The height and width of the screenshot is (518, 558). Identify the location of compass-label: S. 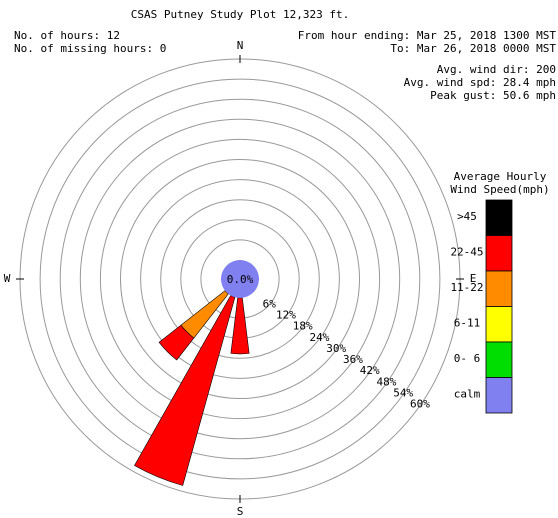
(240, 511).